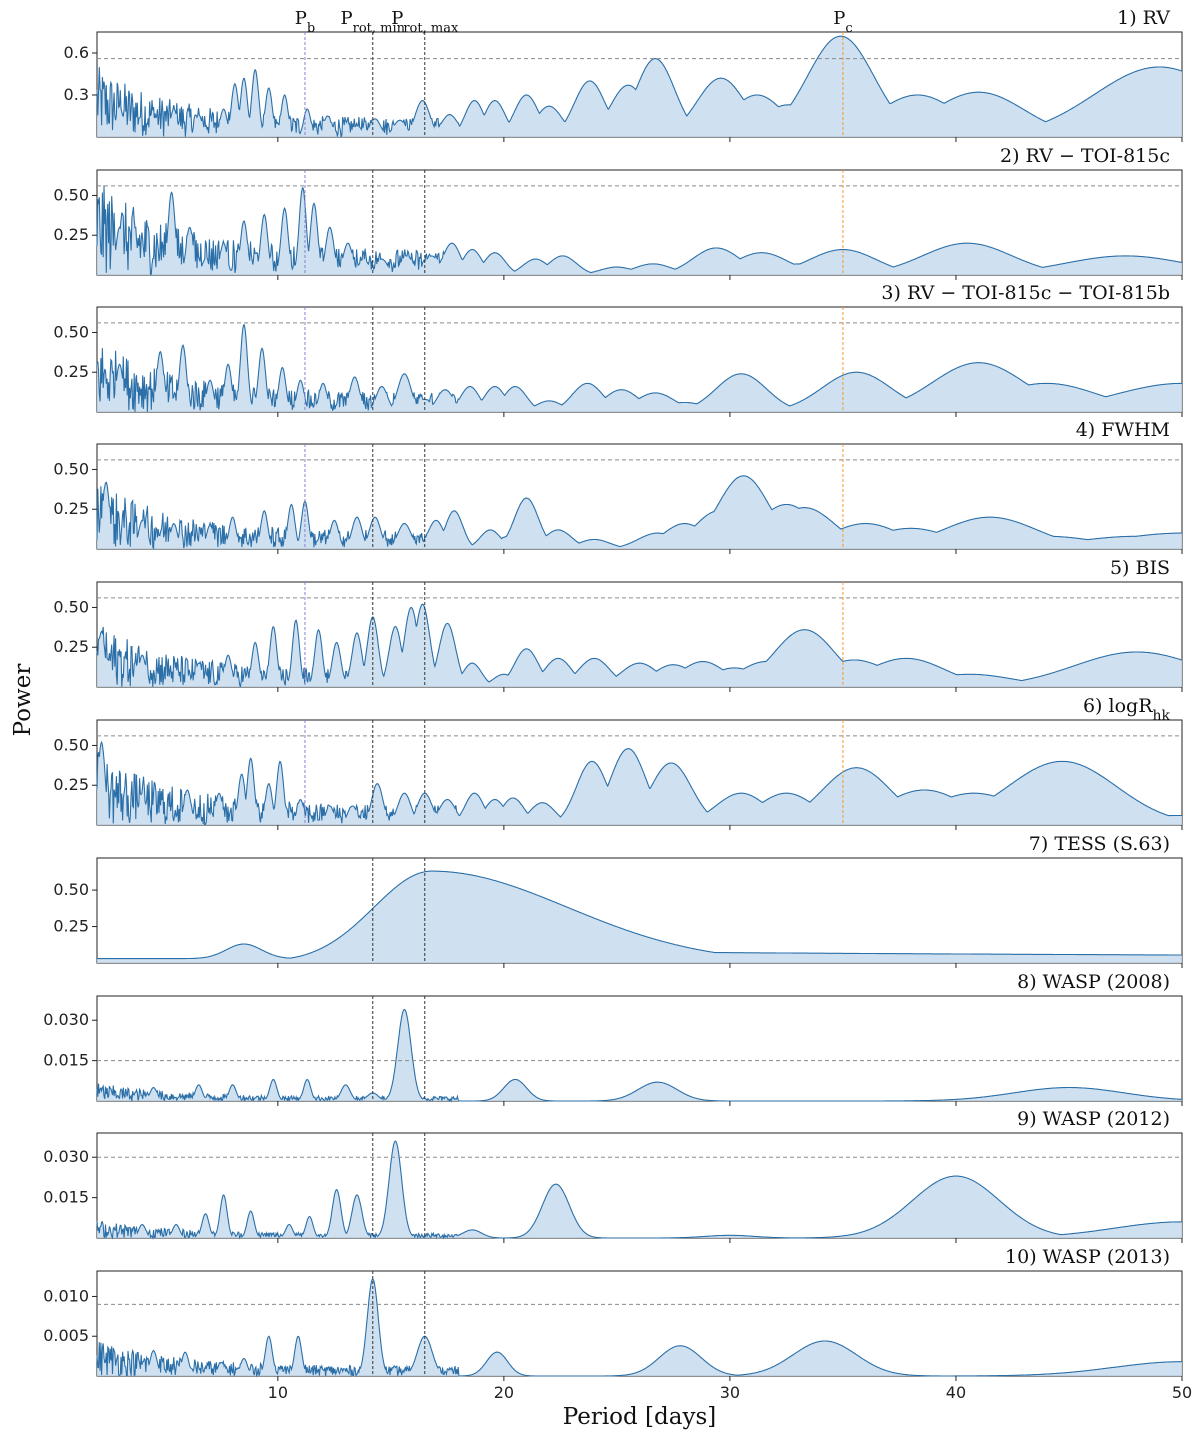 The image size is (1200, 1438). I want to click on x-tick-label: 20, so click(504, 1392).